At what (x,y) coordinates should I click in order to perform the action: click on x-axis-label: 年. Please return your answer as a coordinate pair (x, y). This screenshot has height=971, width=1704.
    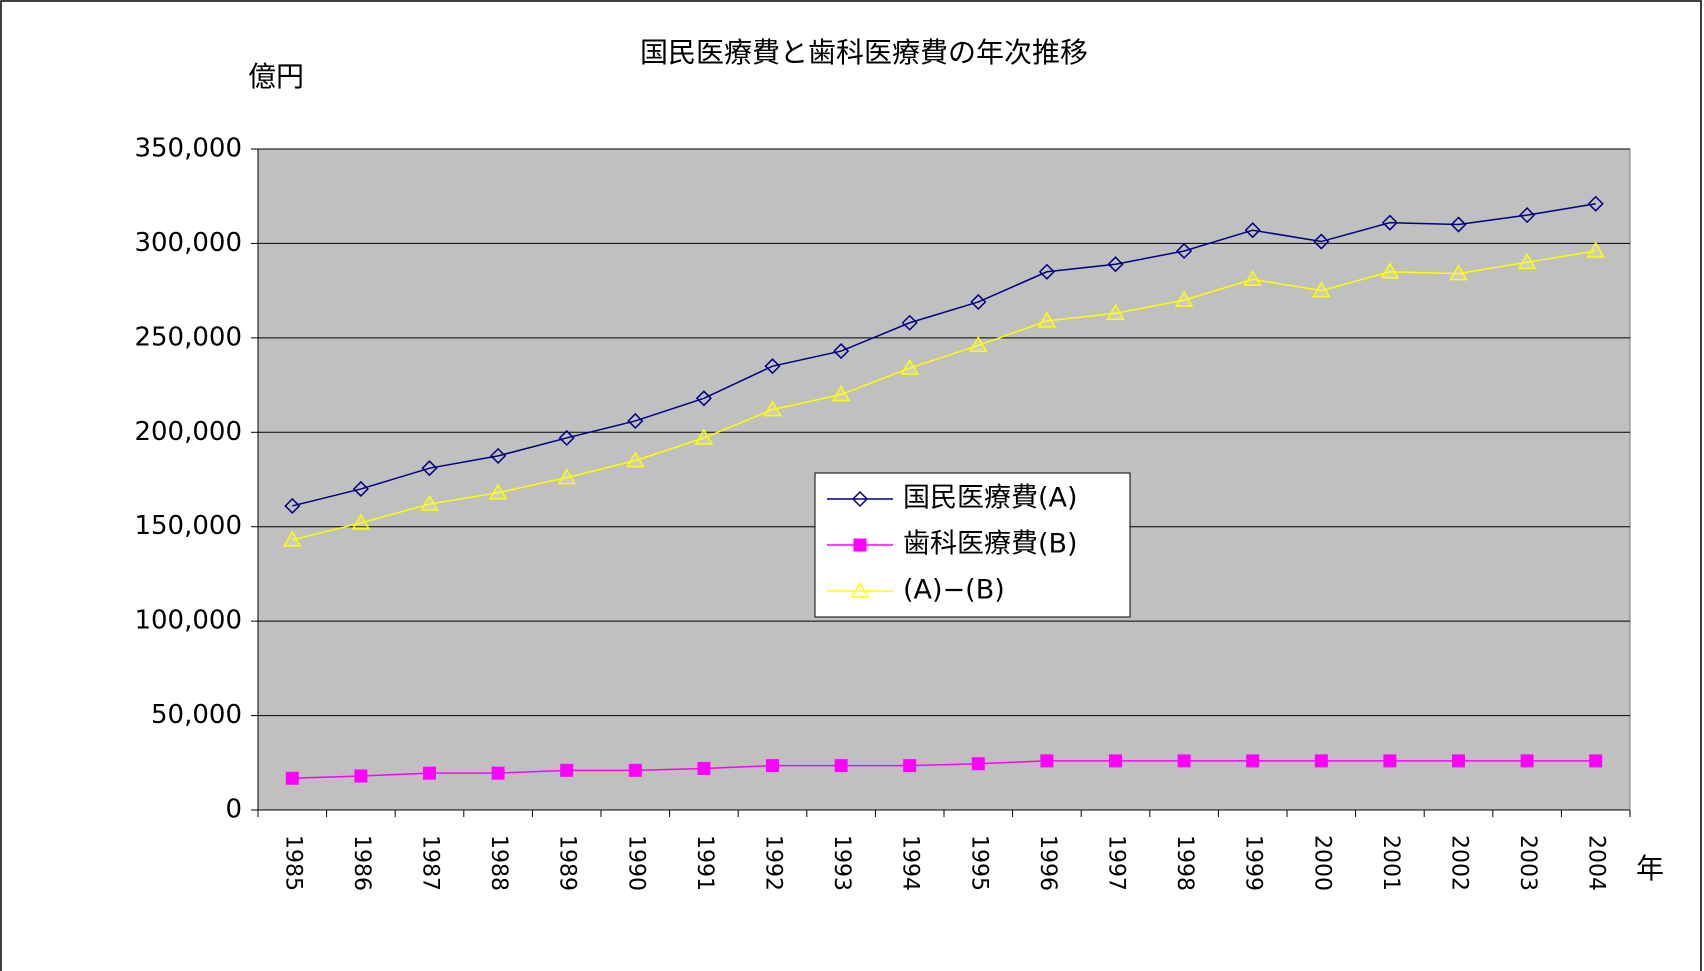
    Looking at the image, I should click on (1650, 868).